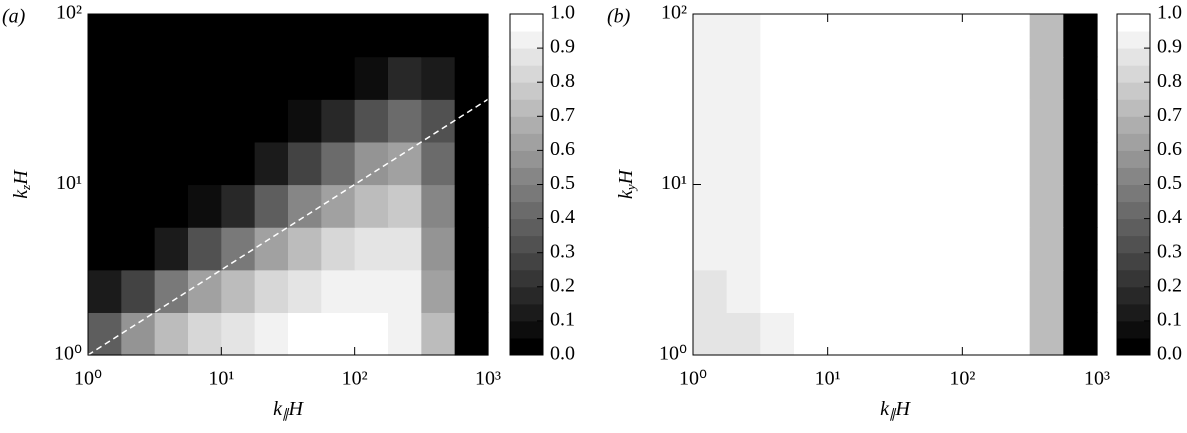 The height and width of the screenshot is (433, 1187). I want to click on x-label-rest: H, so click(295, 409).